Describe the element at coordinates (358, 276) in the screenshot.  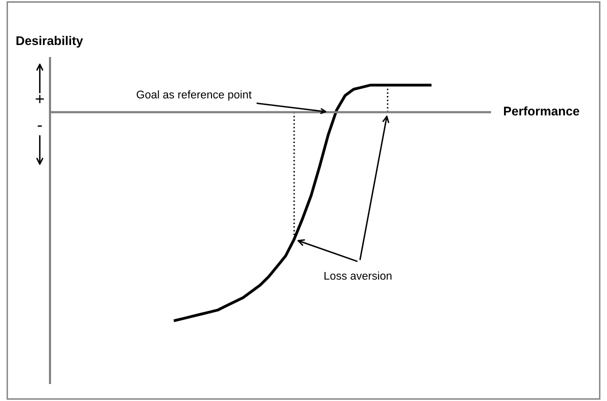
I see `annotation: Loss aversion` at that location.